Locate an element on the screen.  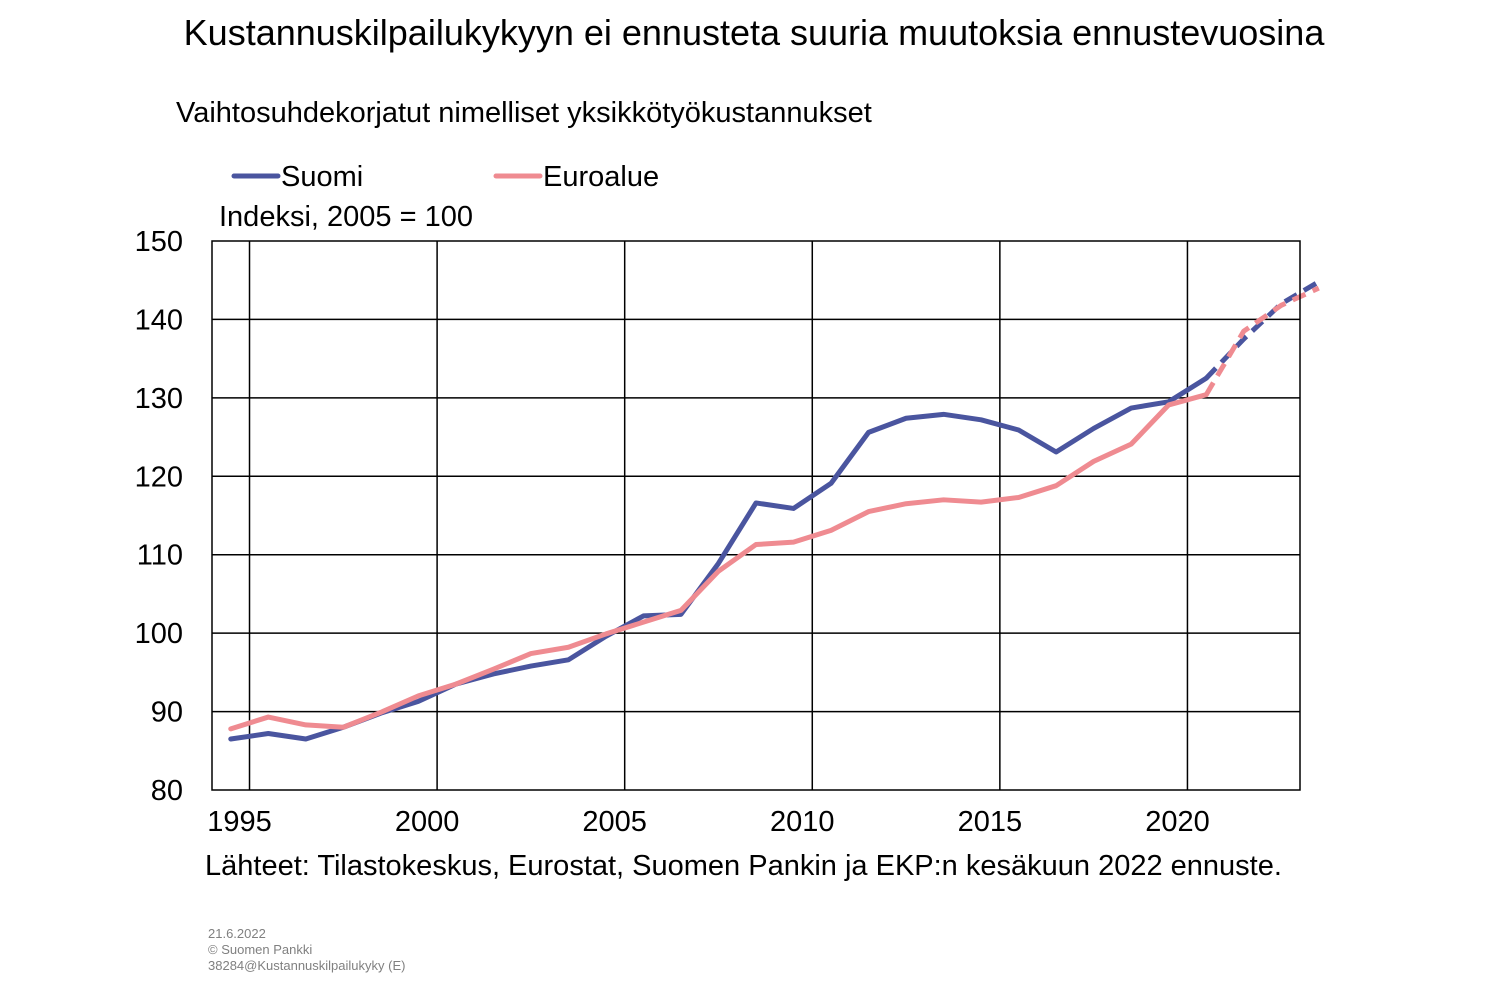
x-tick-labels: 1995 2000 2005 2010 2015 2020 is located at coordinates (708, 822).